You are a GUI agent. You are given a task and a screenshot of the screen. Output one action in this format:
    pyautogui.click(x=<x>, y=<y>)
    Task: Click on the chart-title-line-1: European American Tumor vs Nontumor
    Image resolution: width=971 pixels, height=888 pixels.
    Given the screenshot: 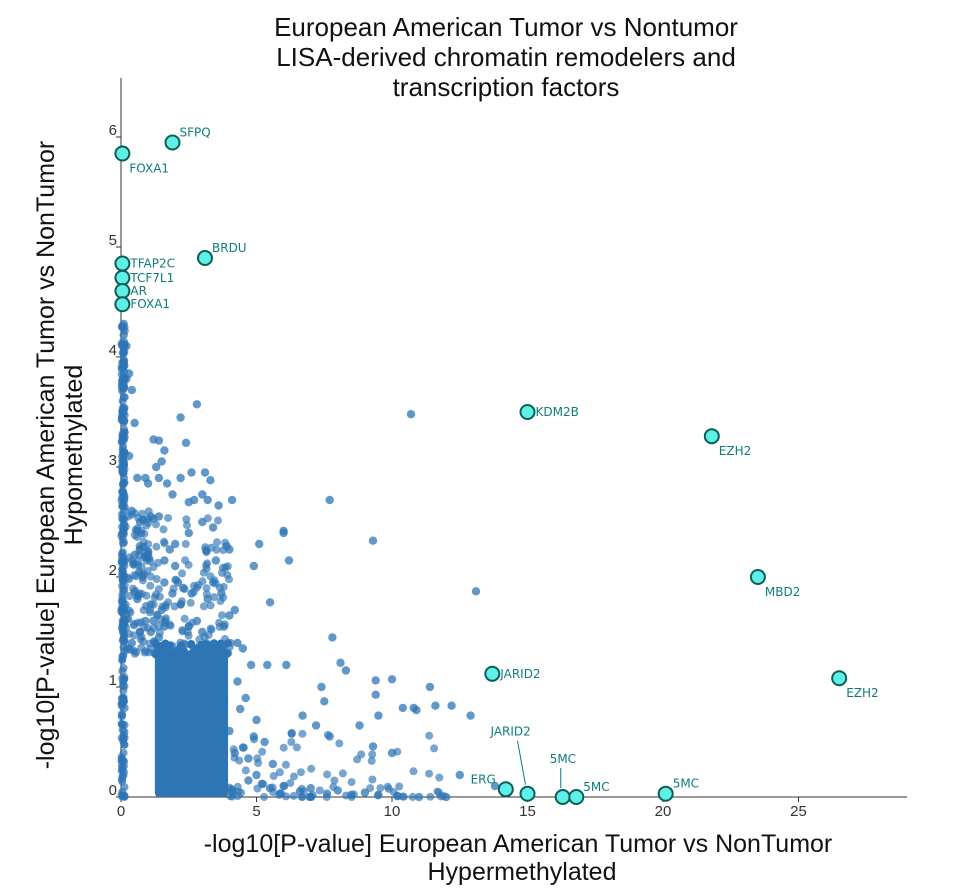 What is the action you would take?
    pyautogui.click(x=506, y=27)
    